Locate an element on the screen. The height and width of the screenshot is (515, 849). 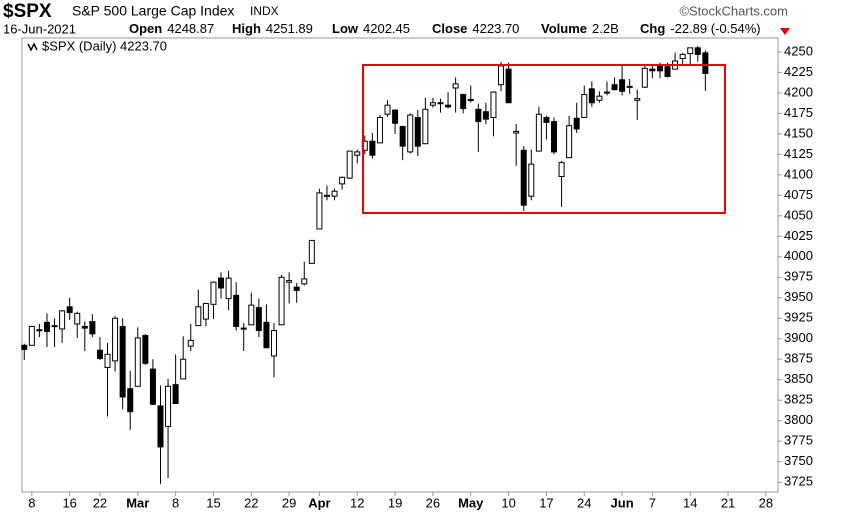
y-tick-label: 4150 is located at coordinates (798, 132).